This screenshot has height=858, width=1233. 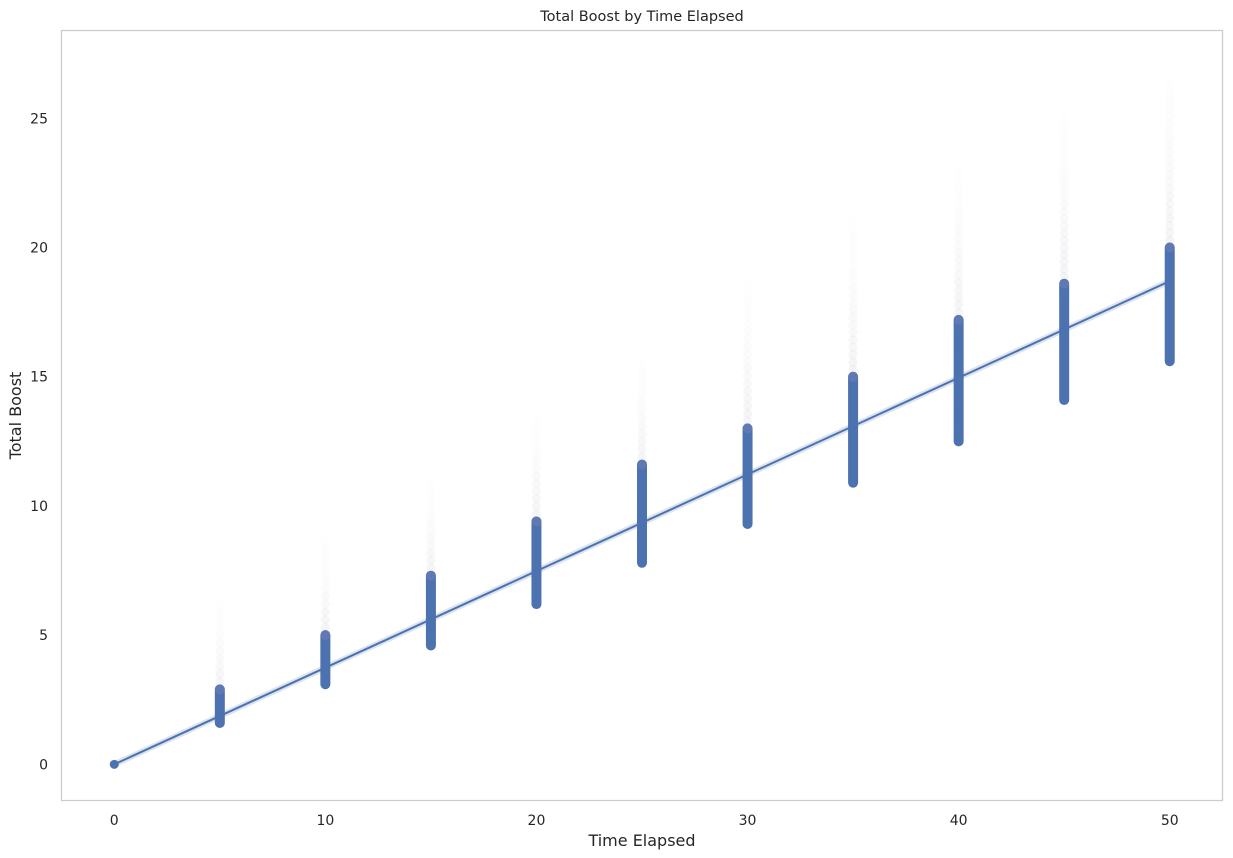 I want to click on x-axis-title: Time Elapsed, so click(x=641, y=840).